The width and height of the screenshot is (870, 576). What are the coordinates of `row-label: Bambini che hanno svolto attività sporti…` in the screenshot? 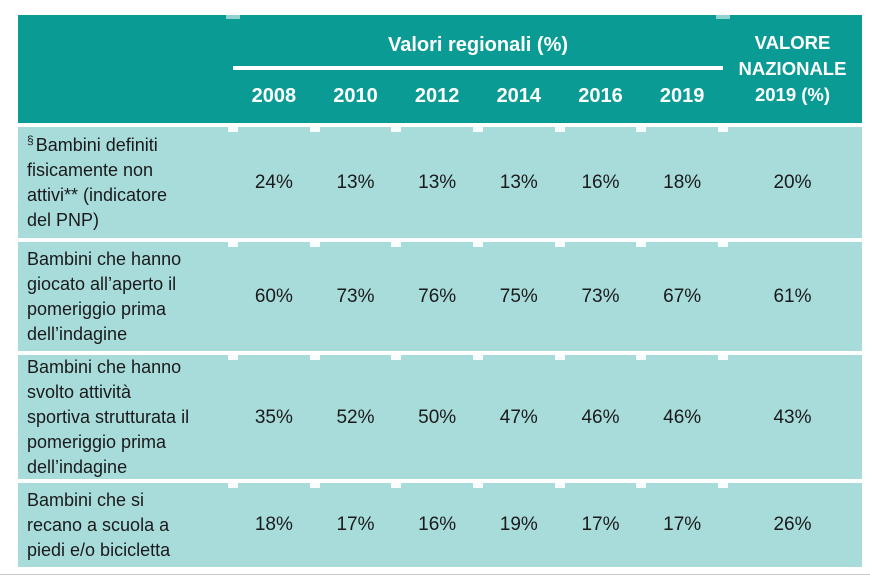 It's located at (105, 417).